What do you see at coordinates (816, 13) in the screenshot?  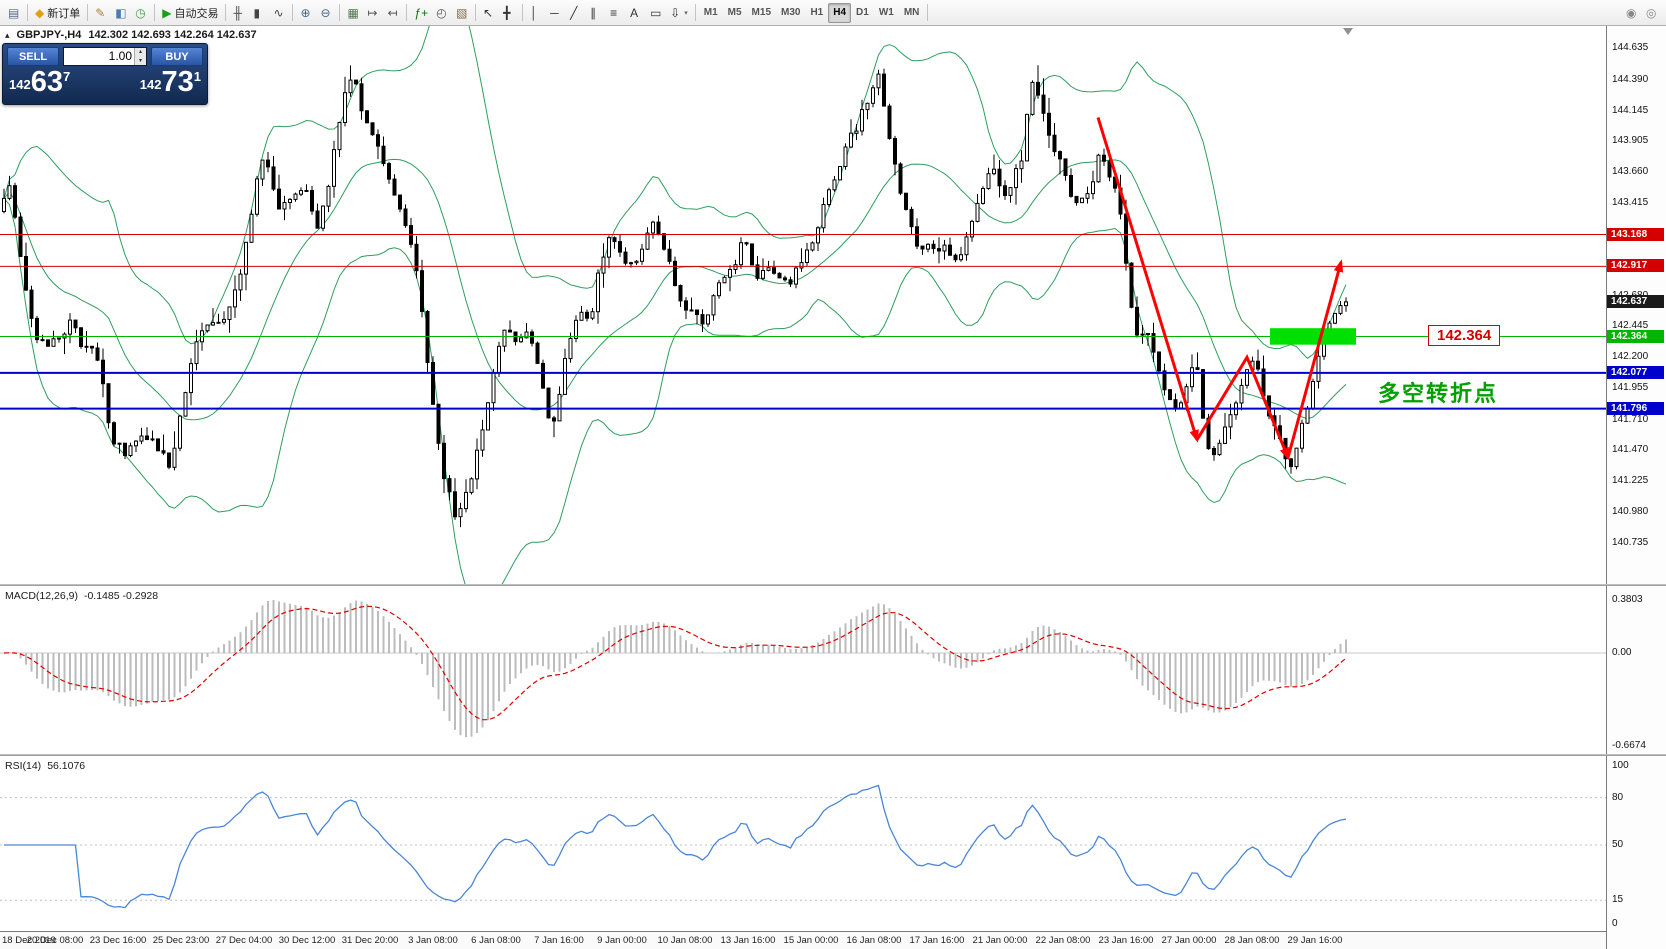 I see `timeframe-h1-button: H1` at bounding box center [816, 13].